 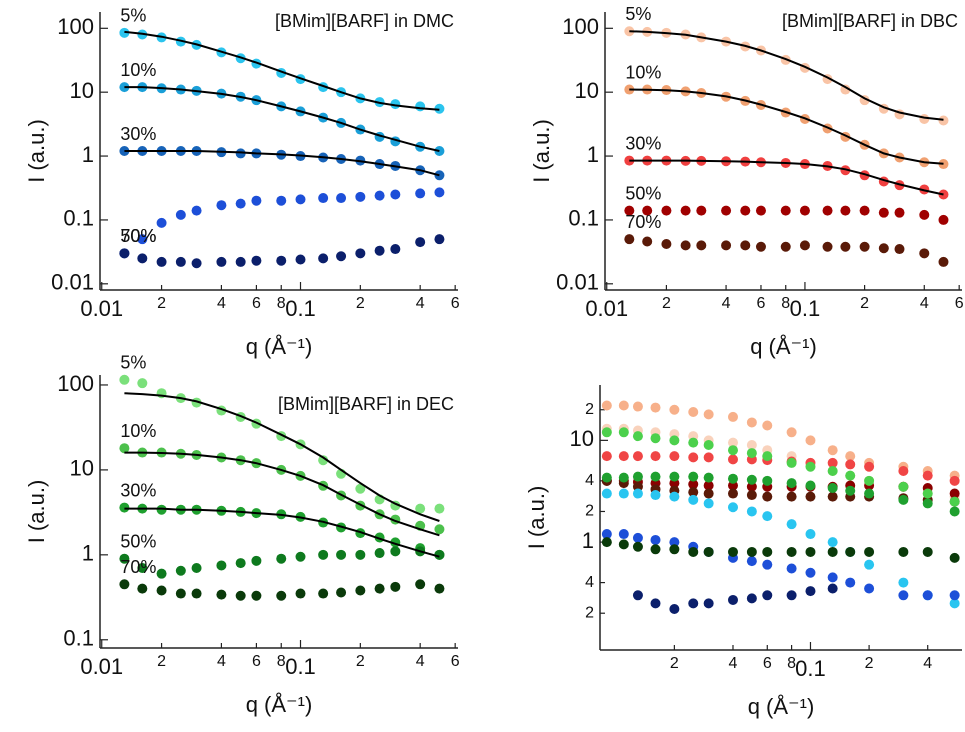 I want to click on series-label: 70%, so click(x=643, y=222).